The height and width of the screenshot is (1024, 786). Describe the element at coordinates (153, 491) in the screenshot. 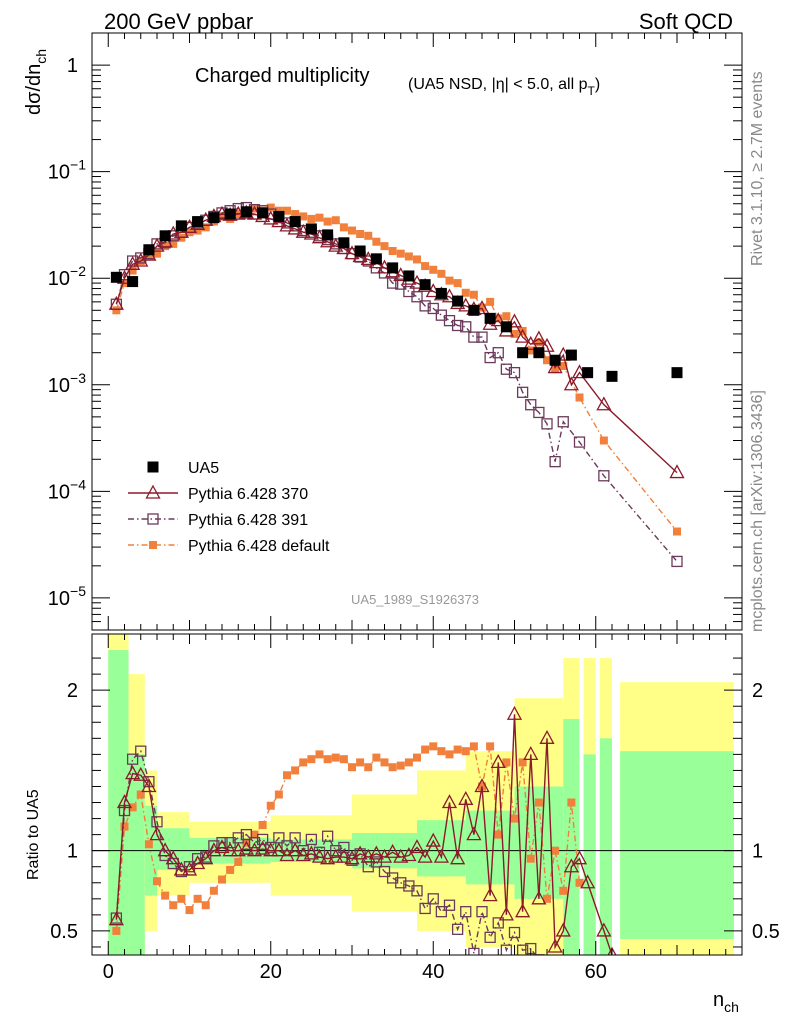

I see `legend-marker-p370` at that location.